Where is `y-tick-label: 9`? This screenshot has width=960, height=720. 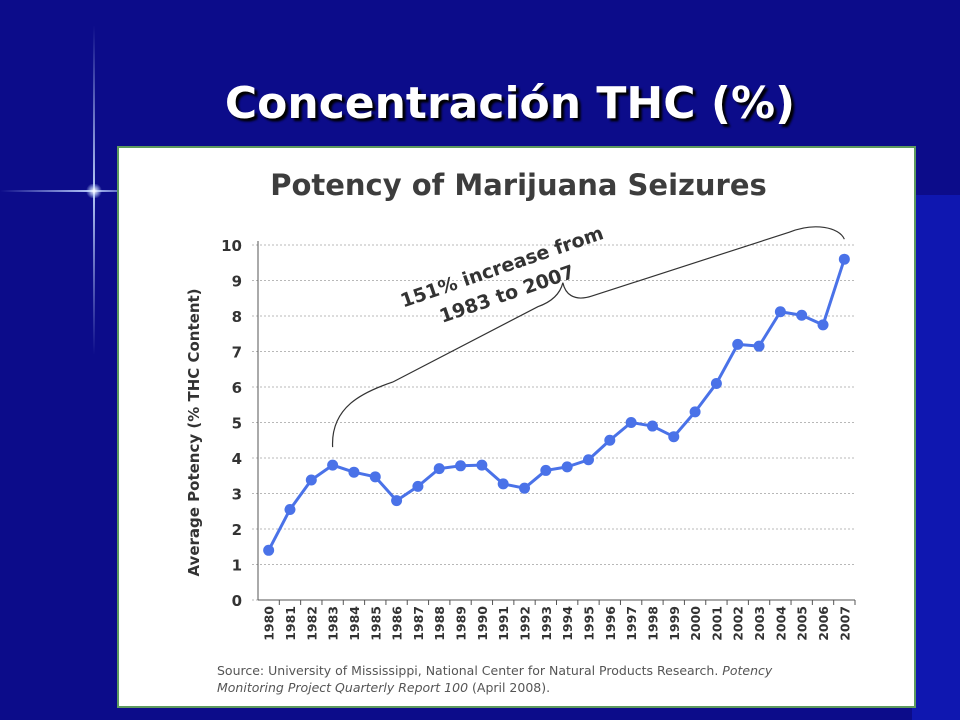
y-tick-label: 9 is located at coordinates (237, 282).